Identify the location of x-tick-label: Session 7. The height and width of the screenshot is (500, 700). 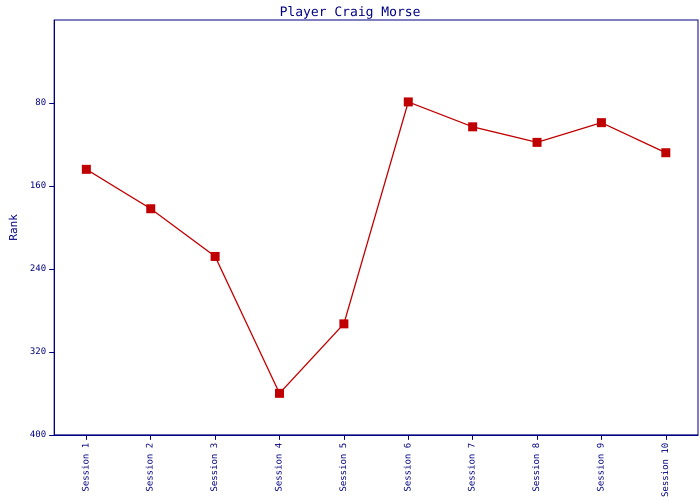
(473, 467).